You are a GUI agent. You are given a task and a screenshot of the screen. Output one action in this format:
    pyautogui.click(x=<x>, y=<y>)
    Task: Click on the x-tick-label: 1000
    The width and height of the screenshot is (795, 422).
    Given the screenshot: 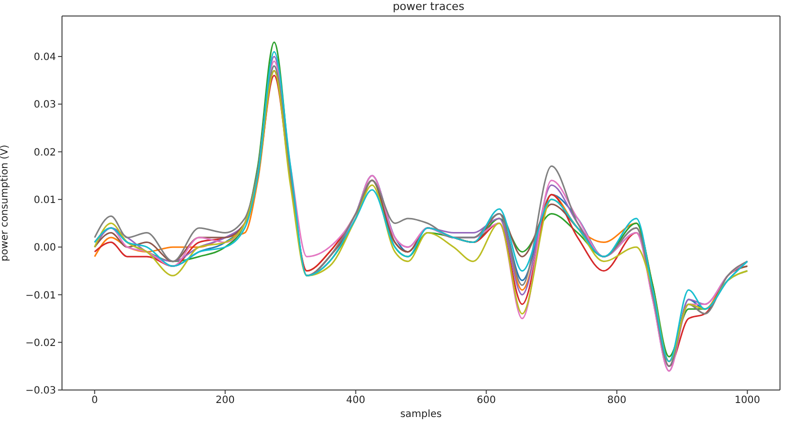 What is the action you would take?
    pyautogui.click(x=747, y=400)
    